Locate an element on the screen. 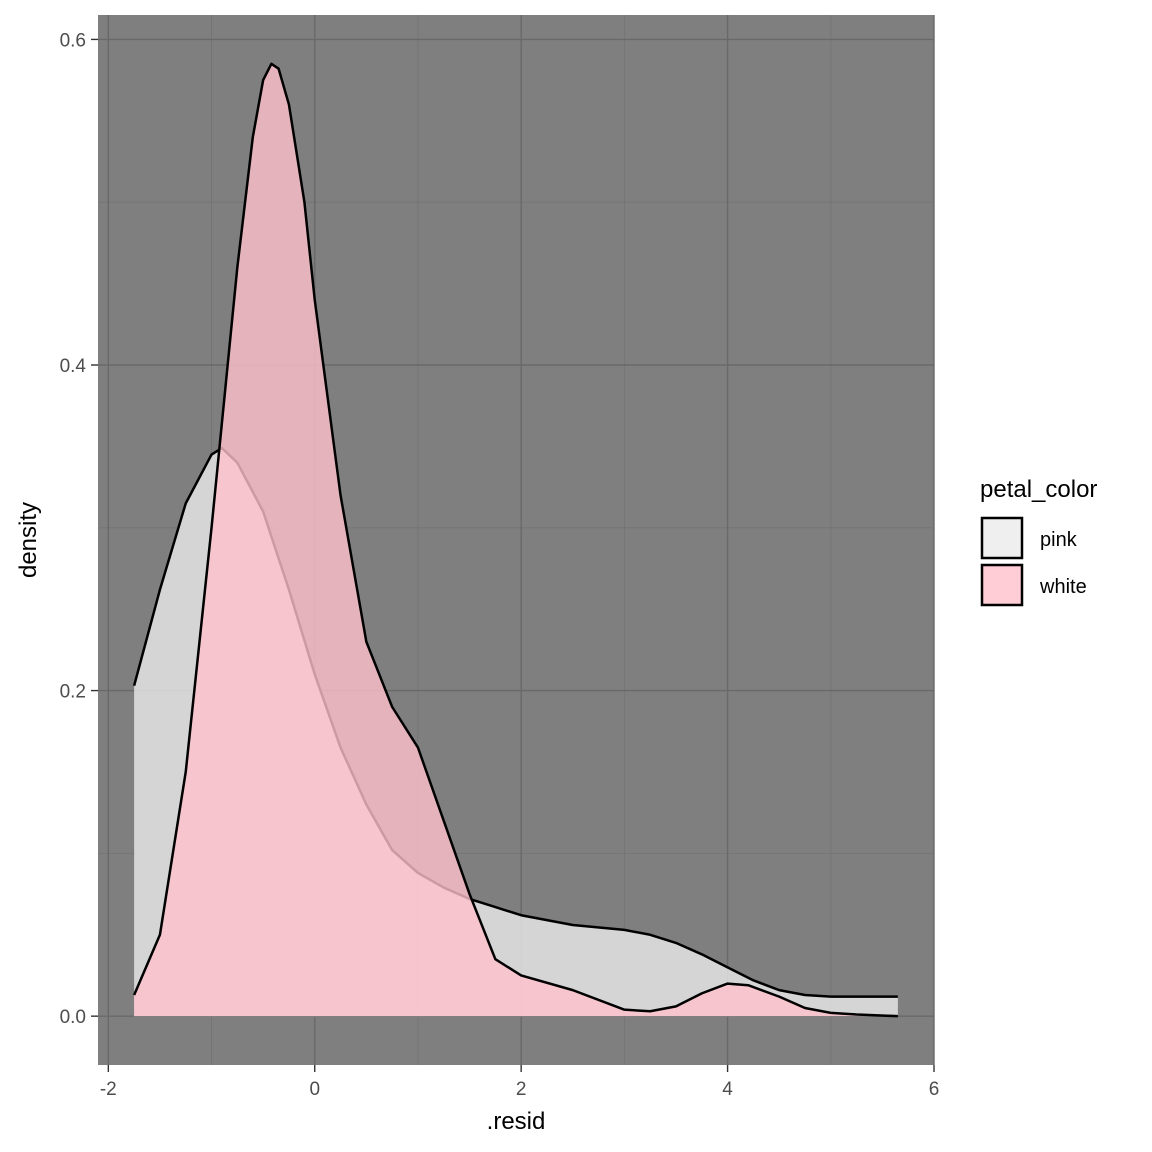 The image size is (1152, 1152). legend-key-white is located at coordinates (1002, 585).